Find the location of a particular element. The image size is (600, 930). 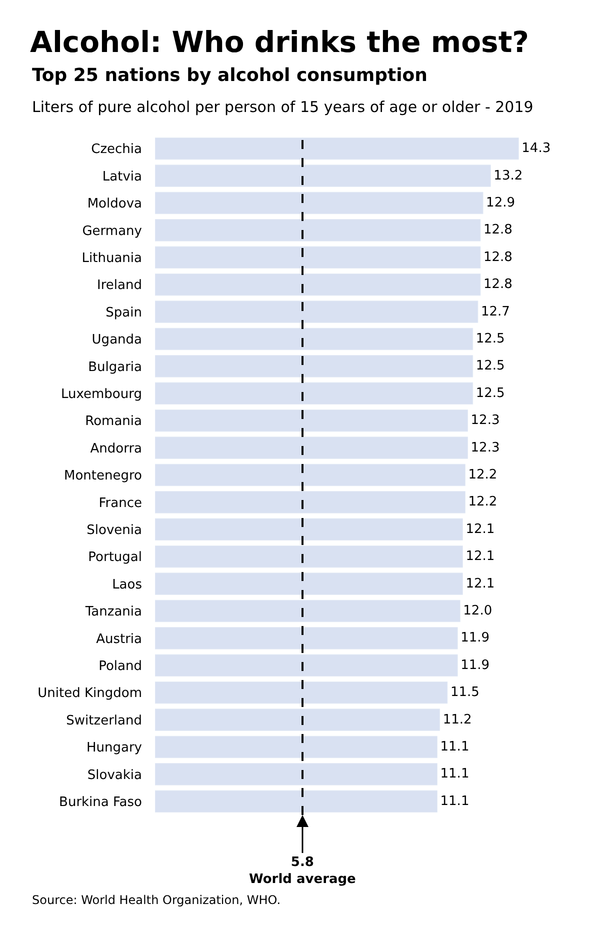

data-label: 14.3 is located at coordinates (536, 148).